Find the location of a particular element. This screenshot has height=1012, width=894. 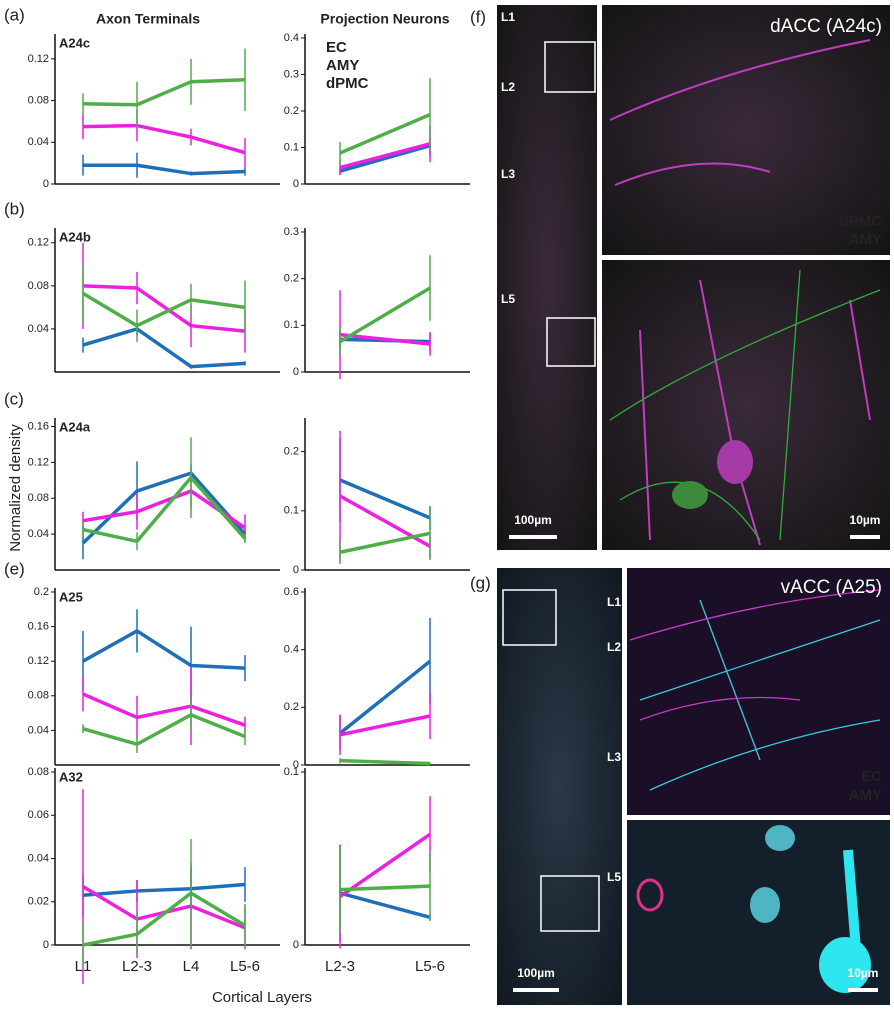

layer-label: L5 is located at coordinates (508, 299).